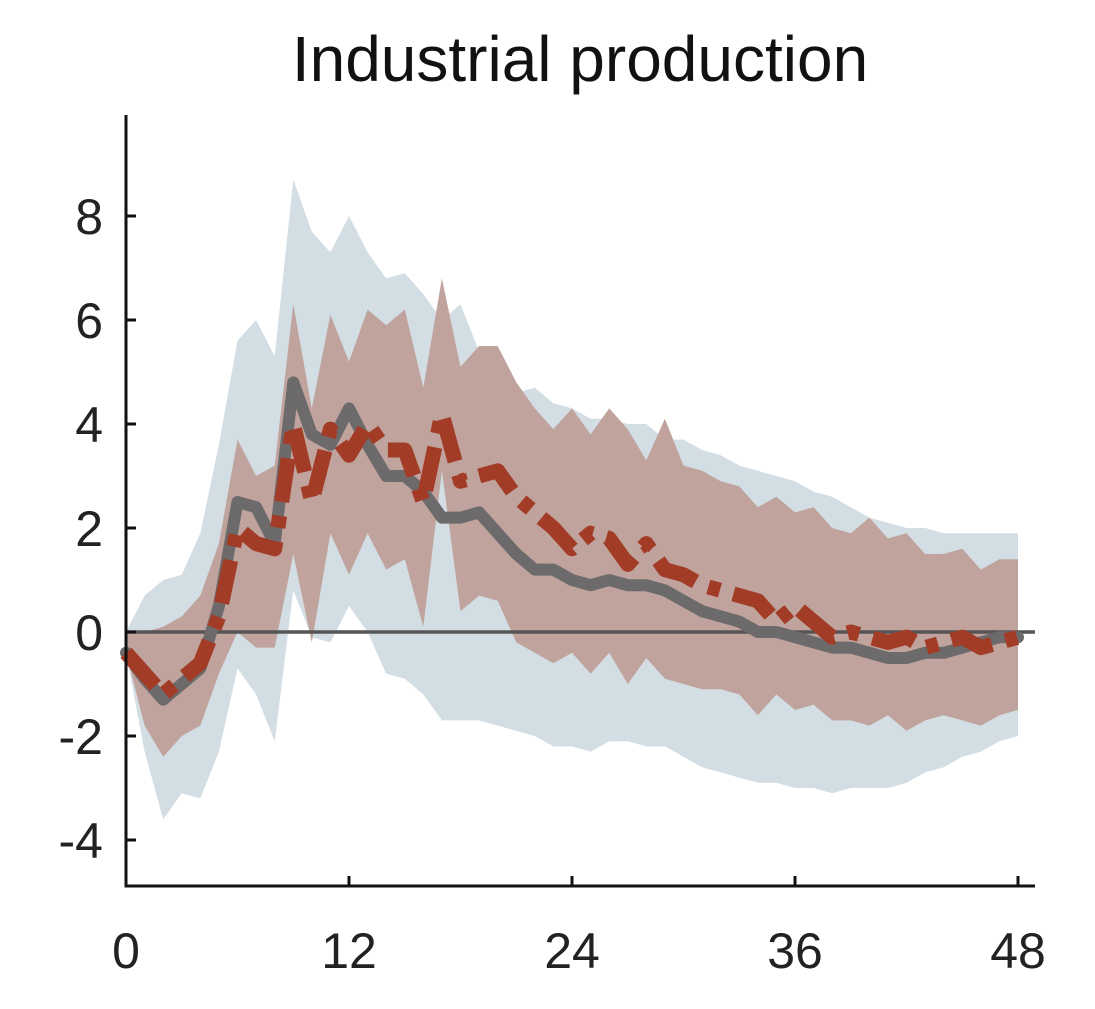 The width and height of the screenshot is (1095, 1009). I want to click on y-tick-label: -2, so click(81, 737).